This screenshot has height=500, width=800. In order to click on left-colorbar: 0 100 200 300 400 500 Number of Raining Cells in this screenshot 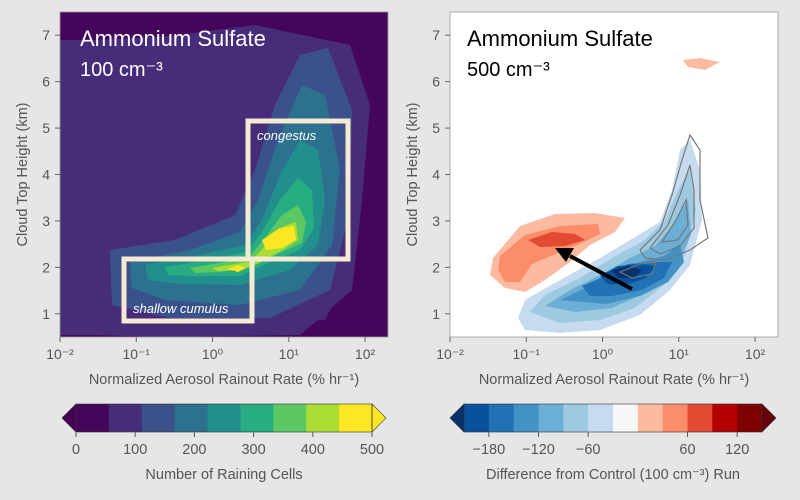, I will do `click(224, 443)`.